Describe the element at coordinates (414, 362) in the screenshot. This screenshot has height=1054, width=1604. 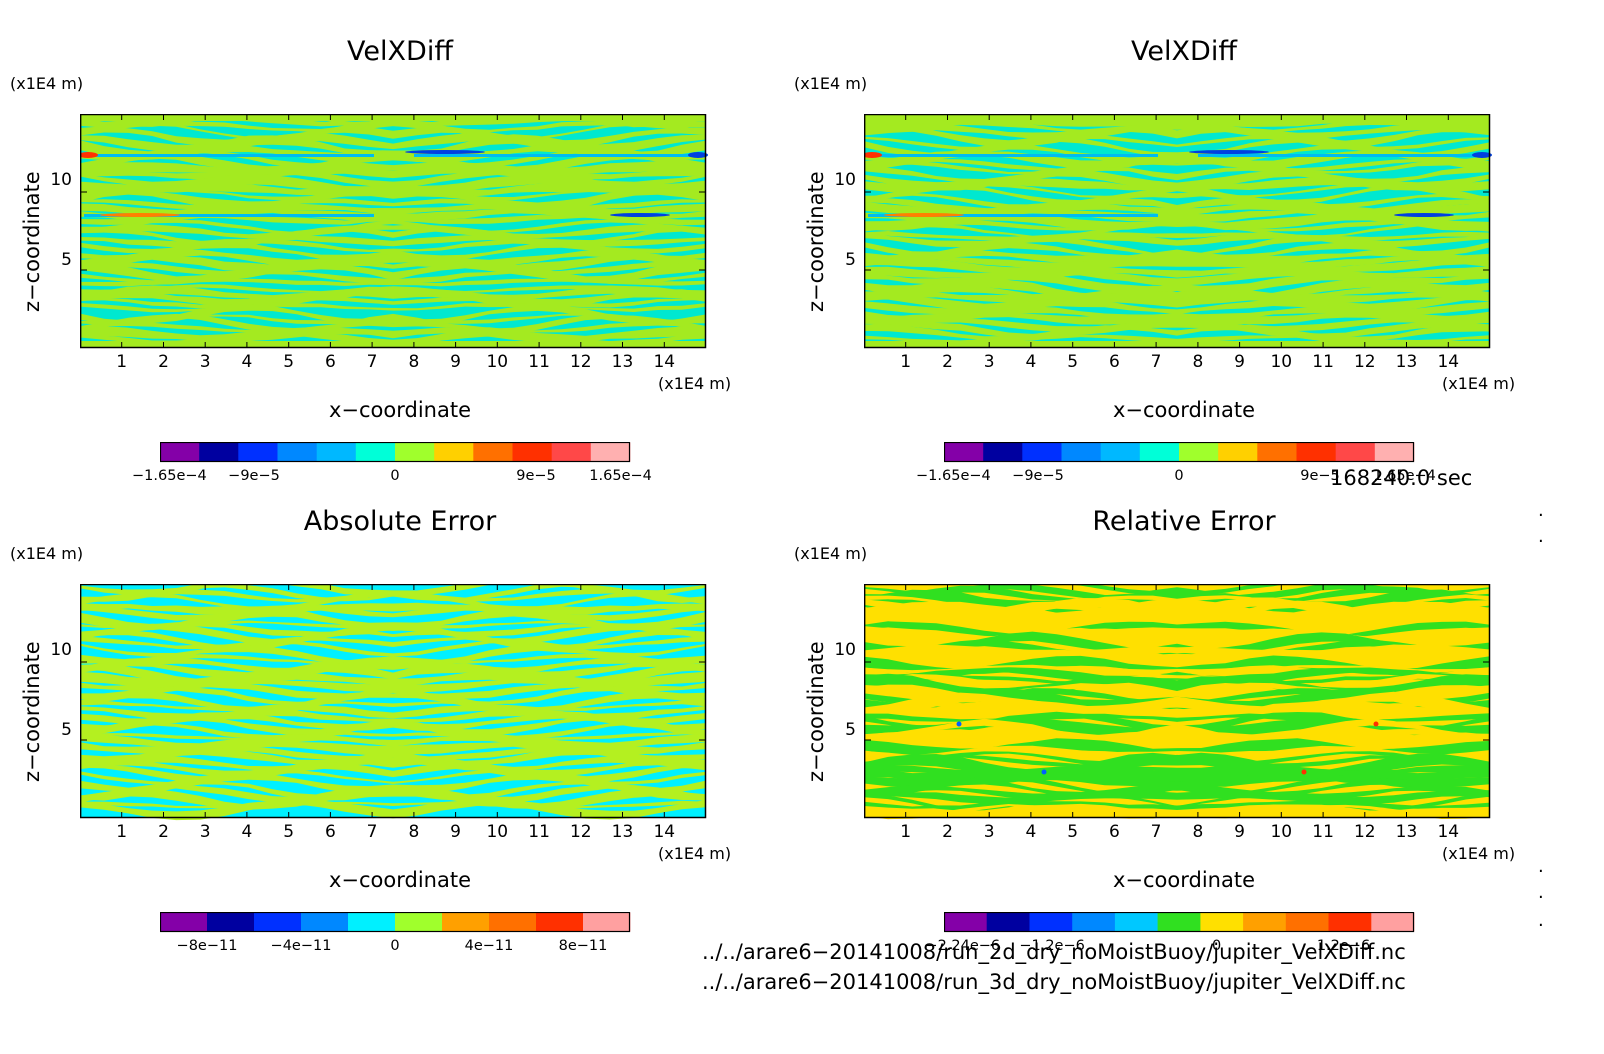
I see `x-tick-label: 8` at that location.